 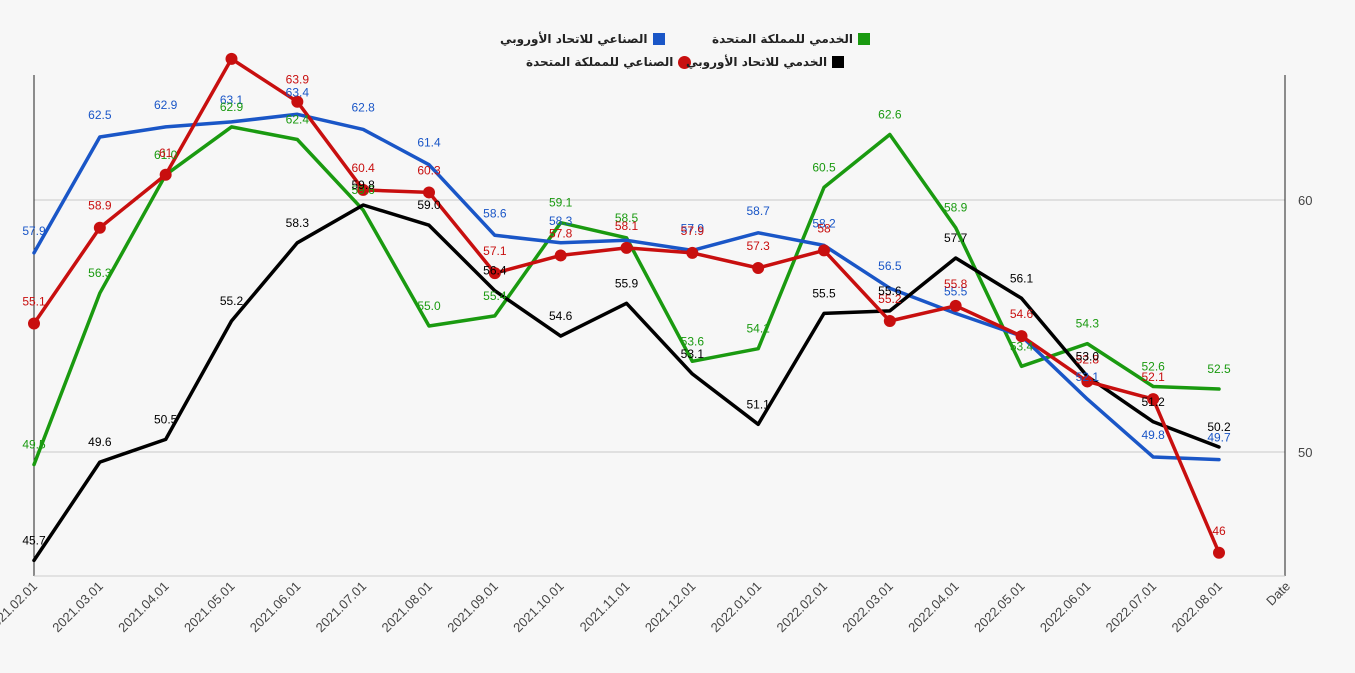 I want to click on x-tick-label: 2021.07.01, so click(x=341, y=607).